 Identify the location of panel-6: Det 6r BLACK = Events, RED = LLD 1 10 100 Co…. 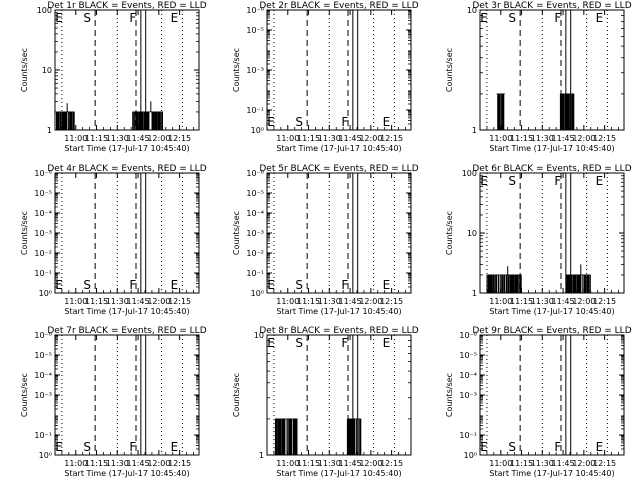
(538, 240).